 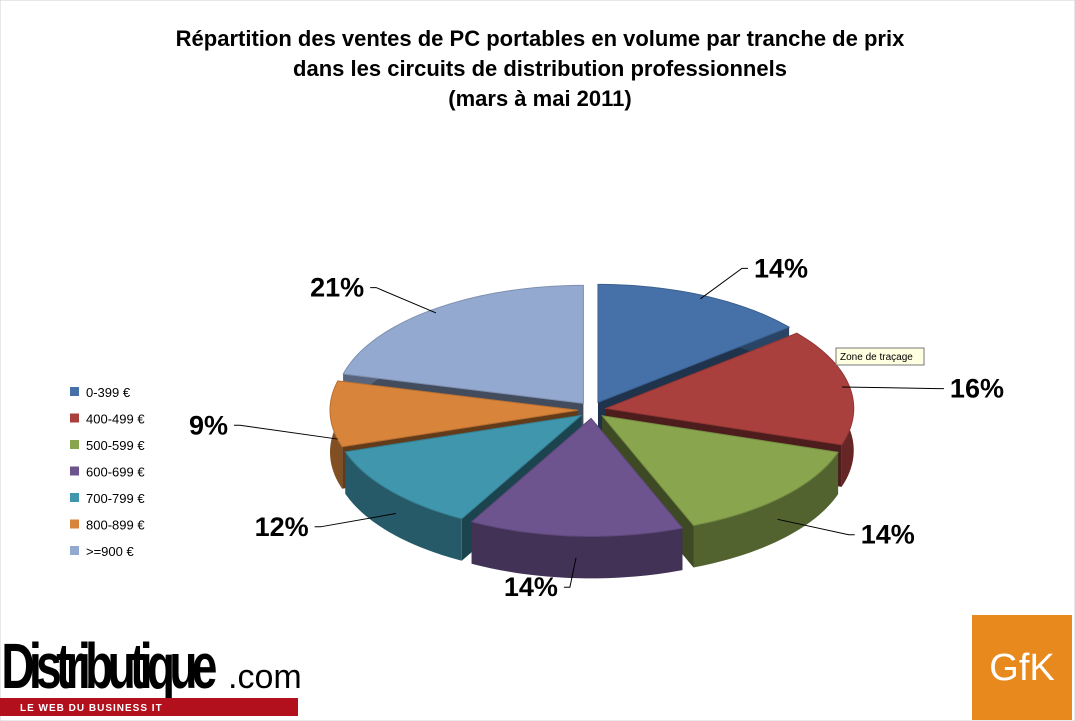 I want to click on tooltip-text: Zone de traçage, so click(x=876, y=357).